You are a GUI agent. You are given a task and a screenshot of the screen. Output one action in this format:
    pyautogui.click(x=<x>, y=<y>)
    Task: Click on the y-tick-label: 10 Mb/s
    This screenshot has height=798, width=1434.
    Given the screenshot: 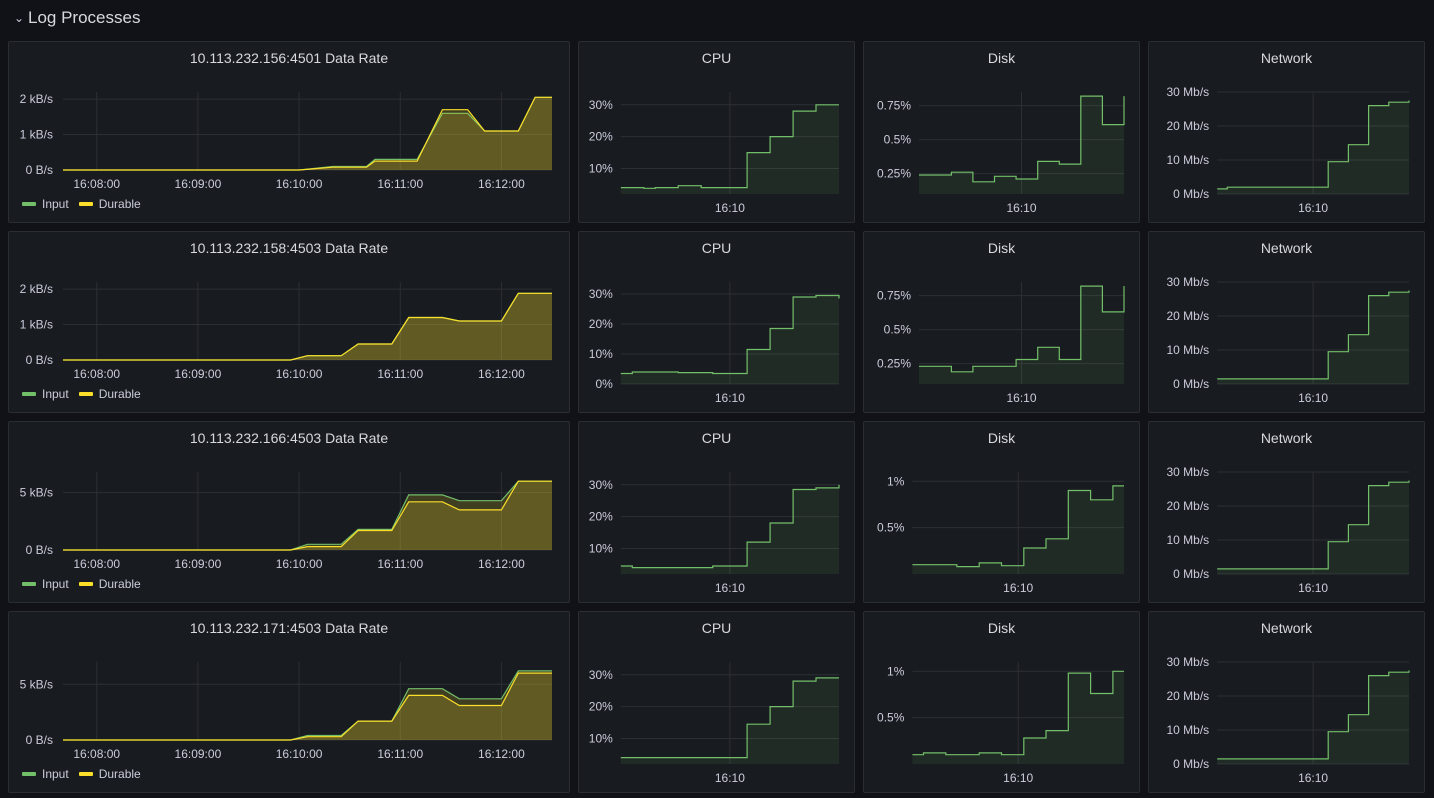 What is the action you would take?
    pyautogui.click(x=1188, y=160)
    